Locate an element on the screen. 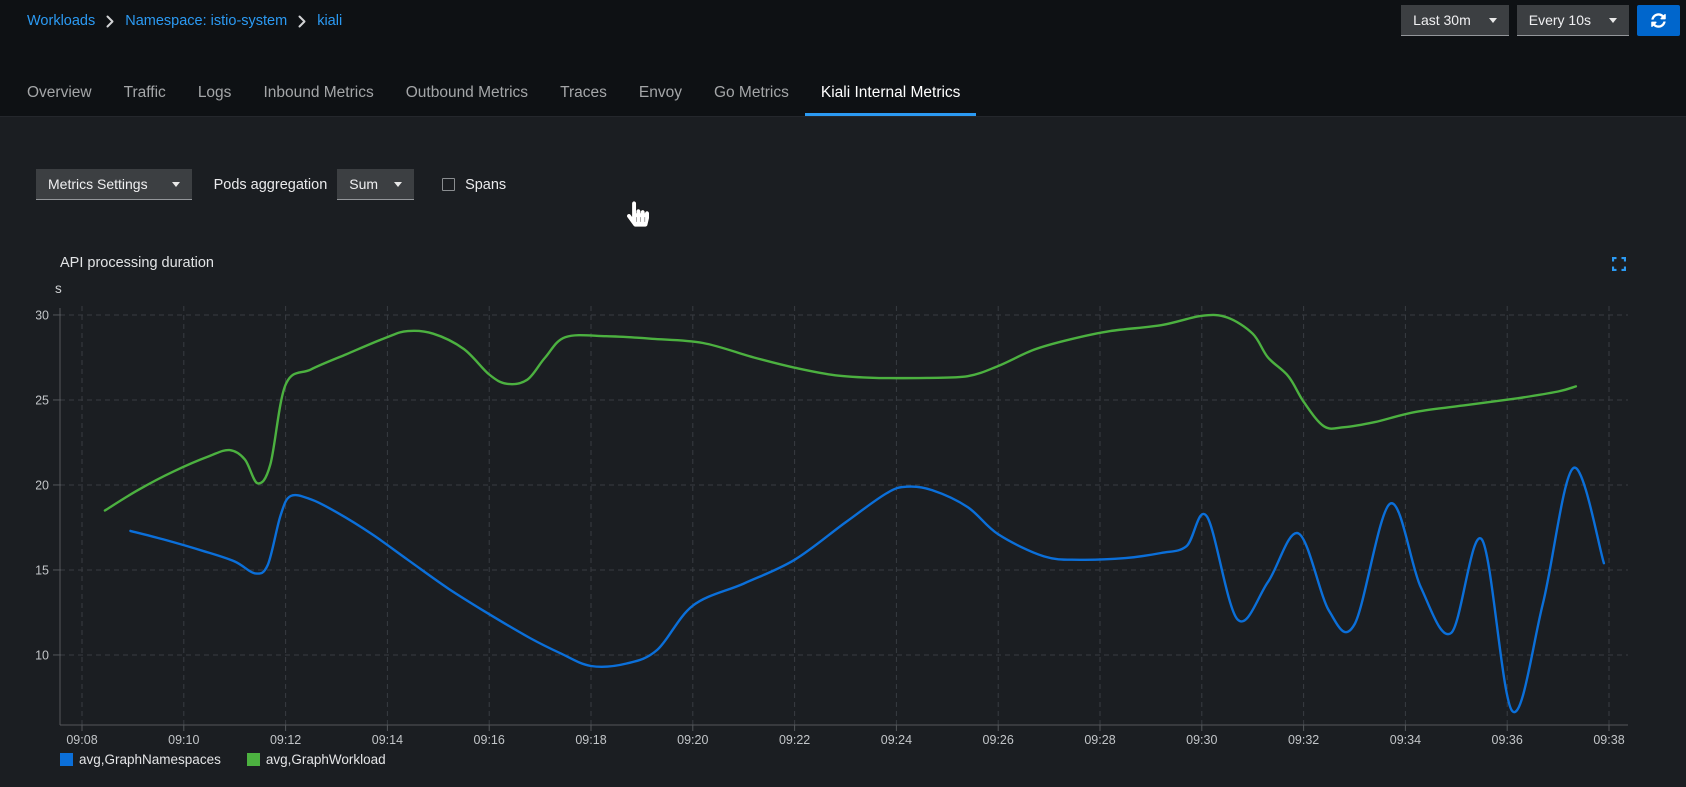  tab-kiali-internal-metrics: Kiali Internal Metrics is located at coordinates (890, 93).